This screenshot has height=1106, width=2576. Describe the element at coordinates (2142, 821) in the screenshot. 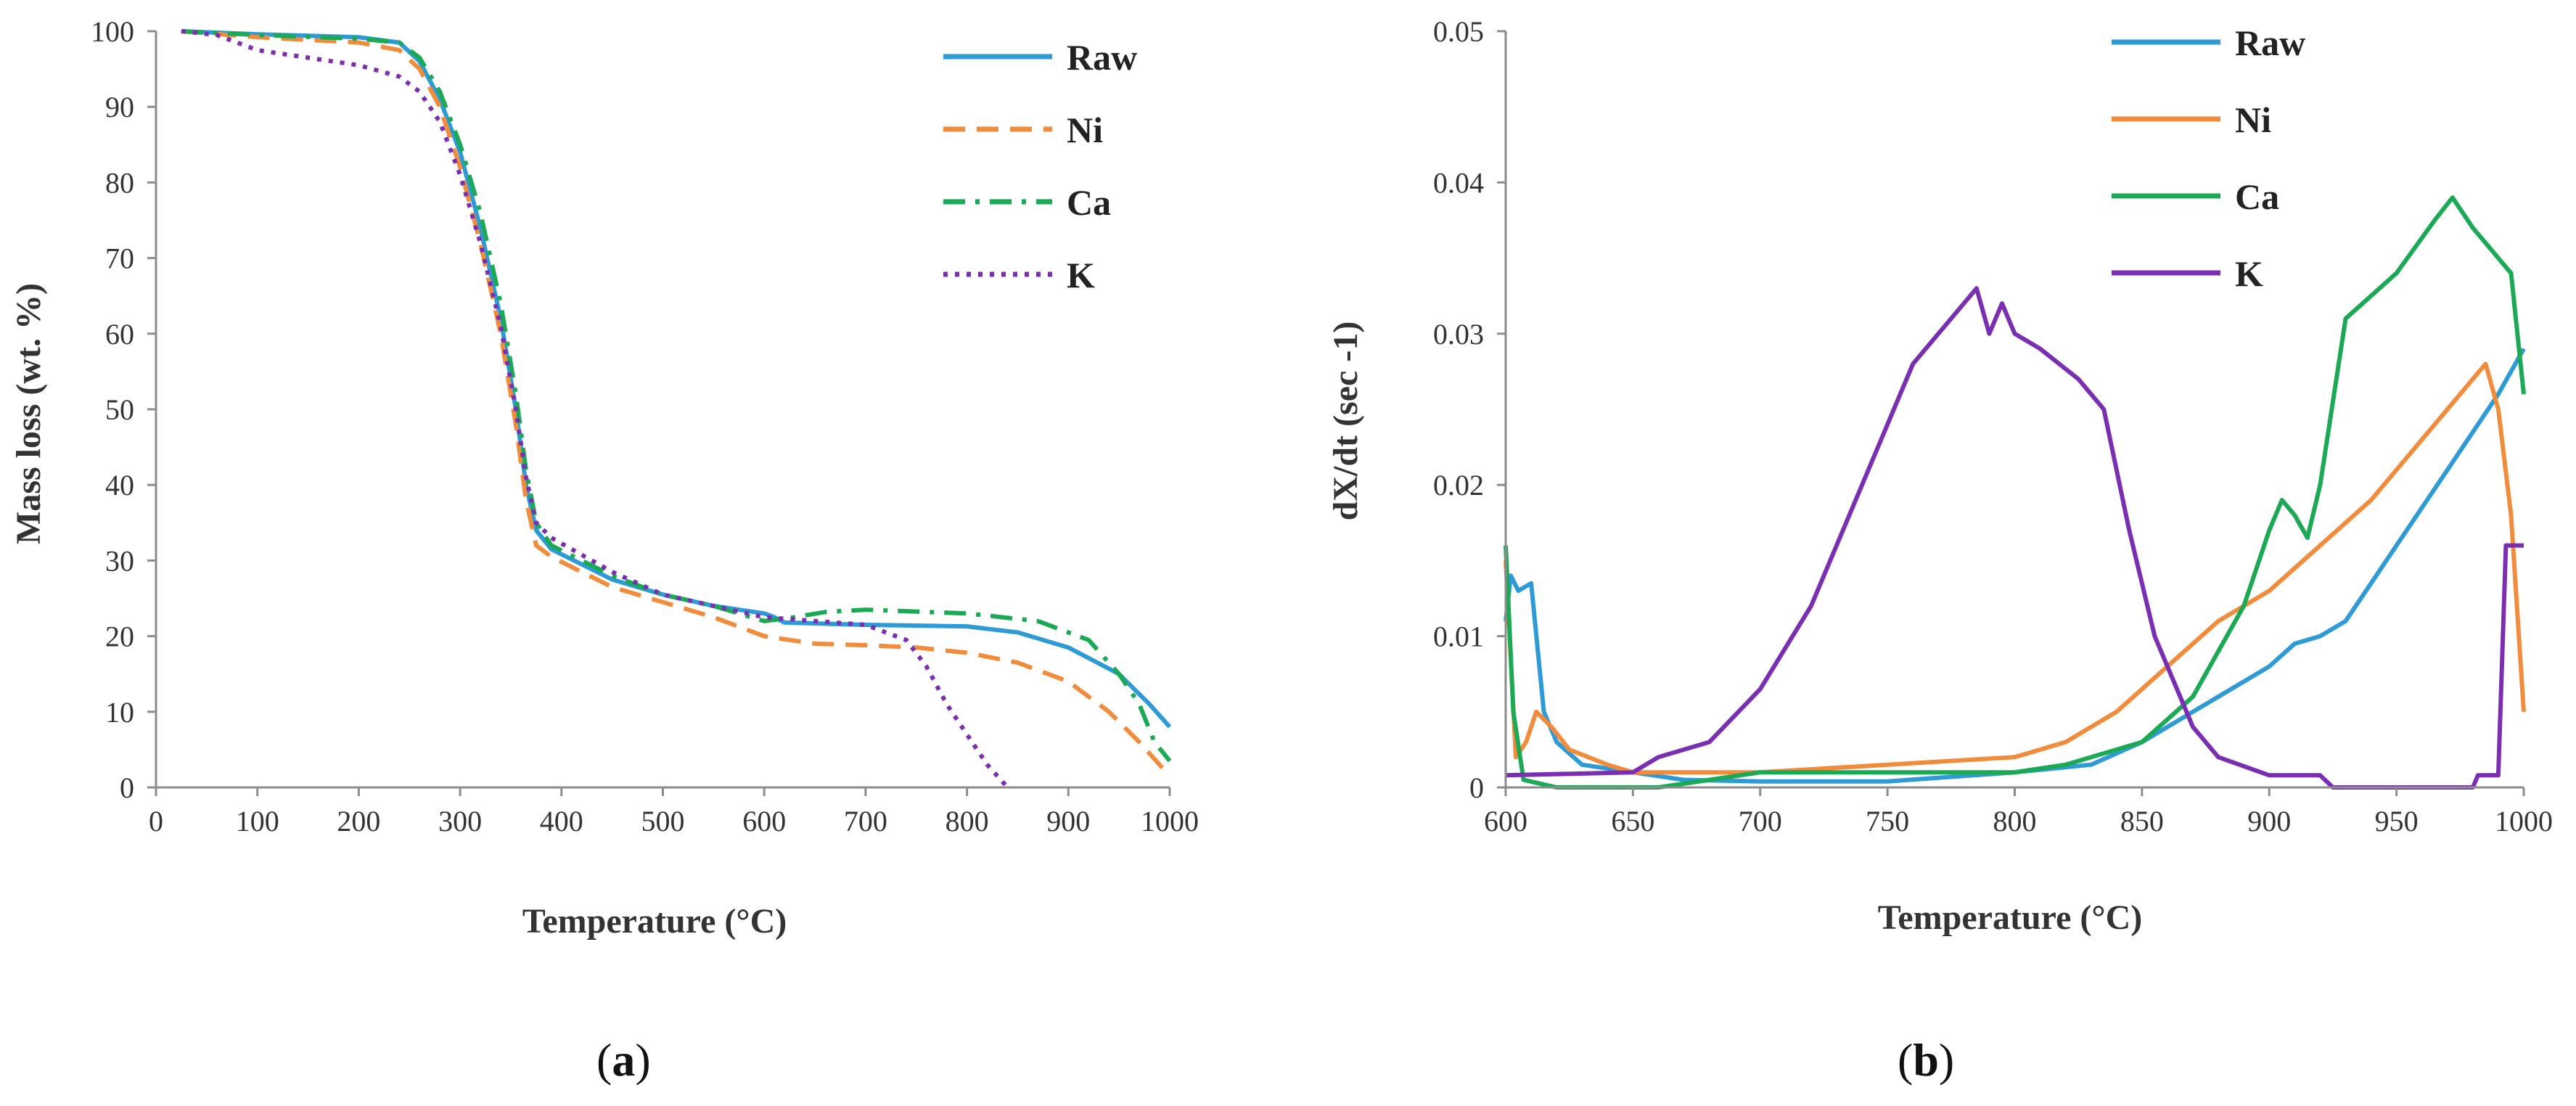

I see `b-x-tick-label: 850` at that location.